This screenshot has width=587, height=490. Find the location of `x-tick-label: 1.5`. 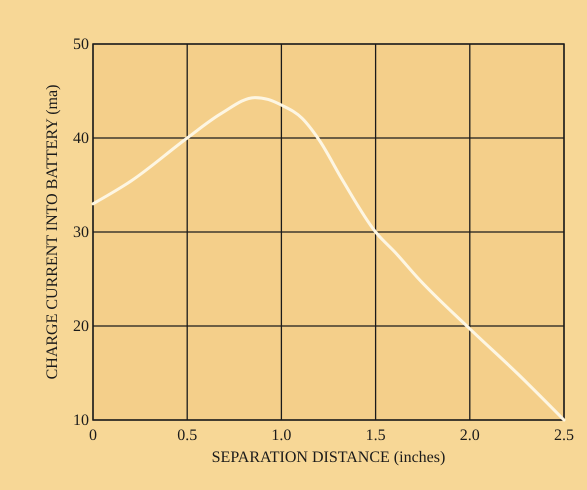

x-tick-label: 1.5 is located at coordinates (376, 435).